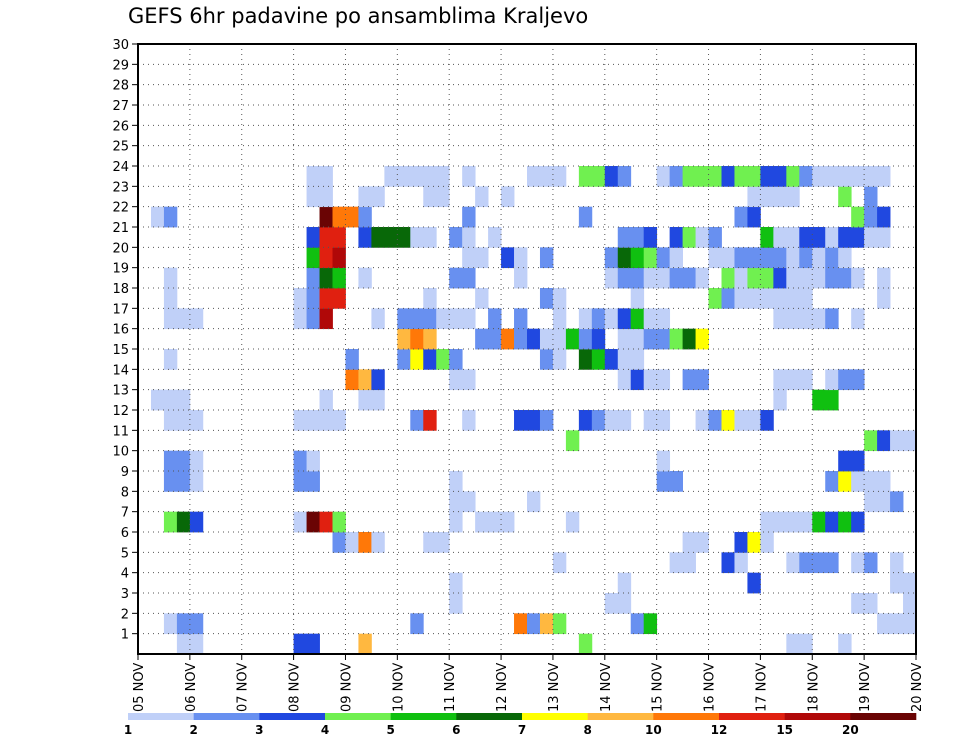 The image size is (960, 742). I want to click on y-tick-label: 20, so click(120, 248).